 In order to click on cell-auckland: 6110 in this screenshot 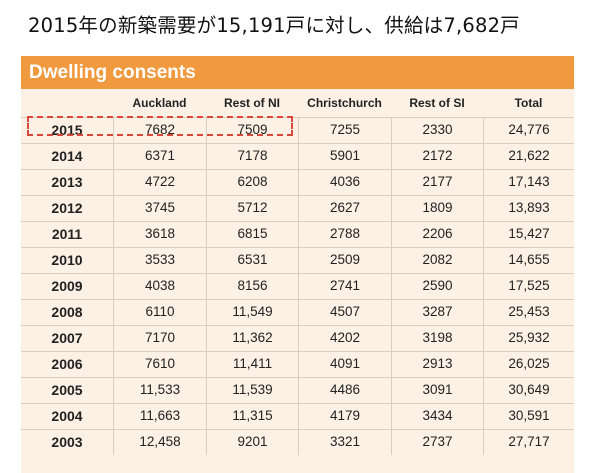, I will do `click(159, 312)`.